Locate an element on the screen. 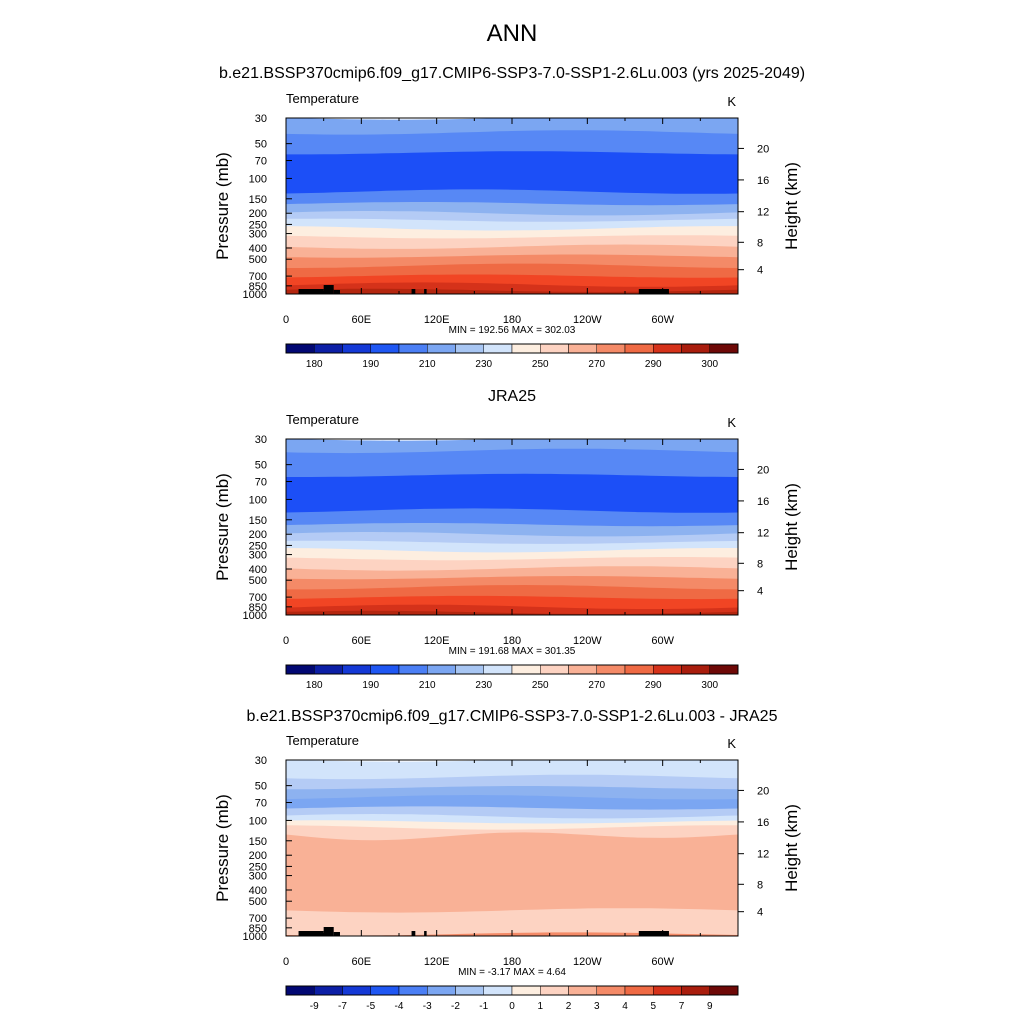  colorbar-label: 270 is located at coordinates (596, 685).